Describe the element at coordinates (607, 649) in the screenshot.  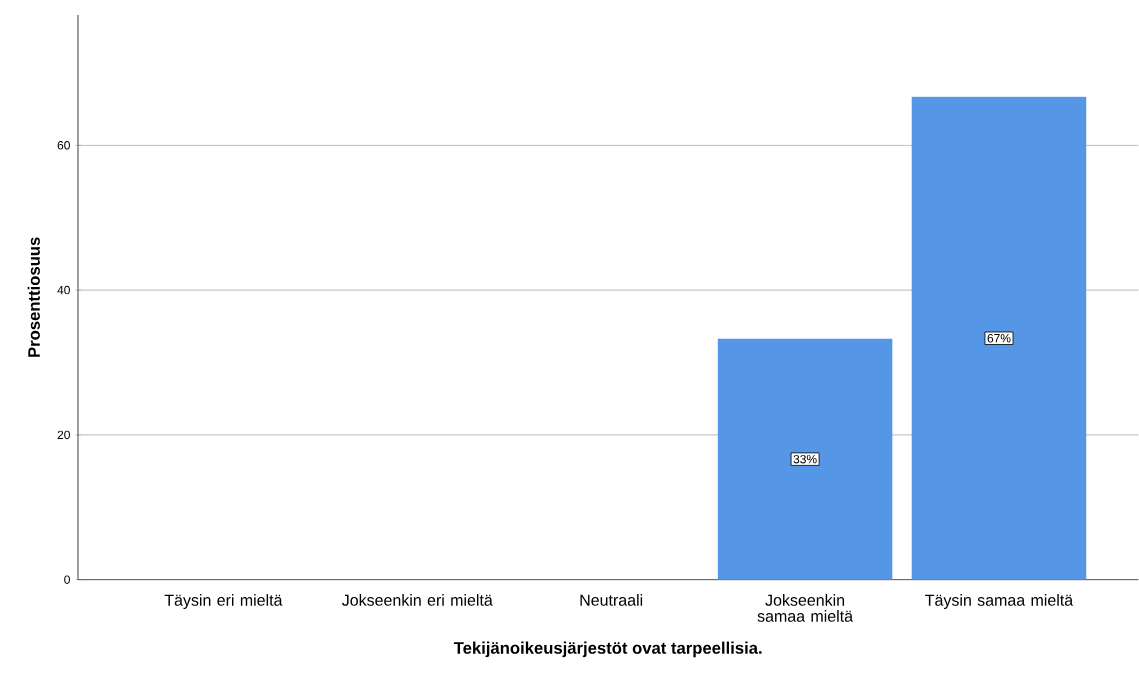
I see `x-axis-title: Tekijänoikeusjärjestöt ovat tarpeellisia.` at that location.